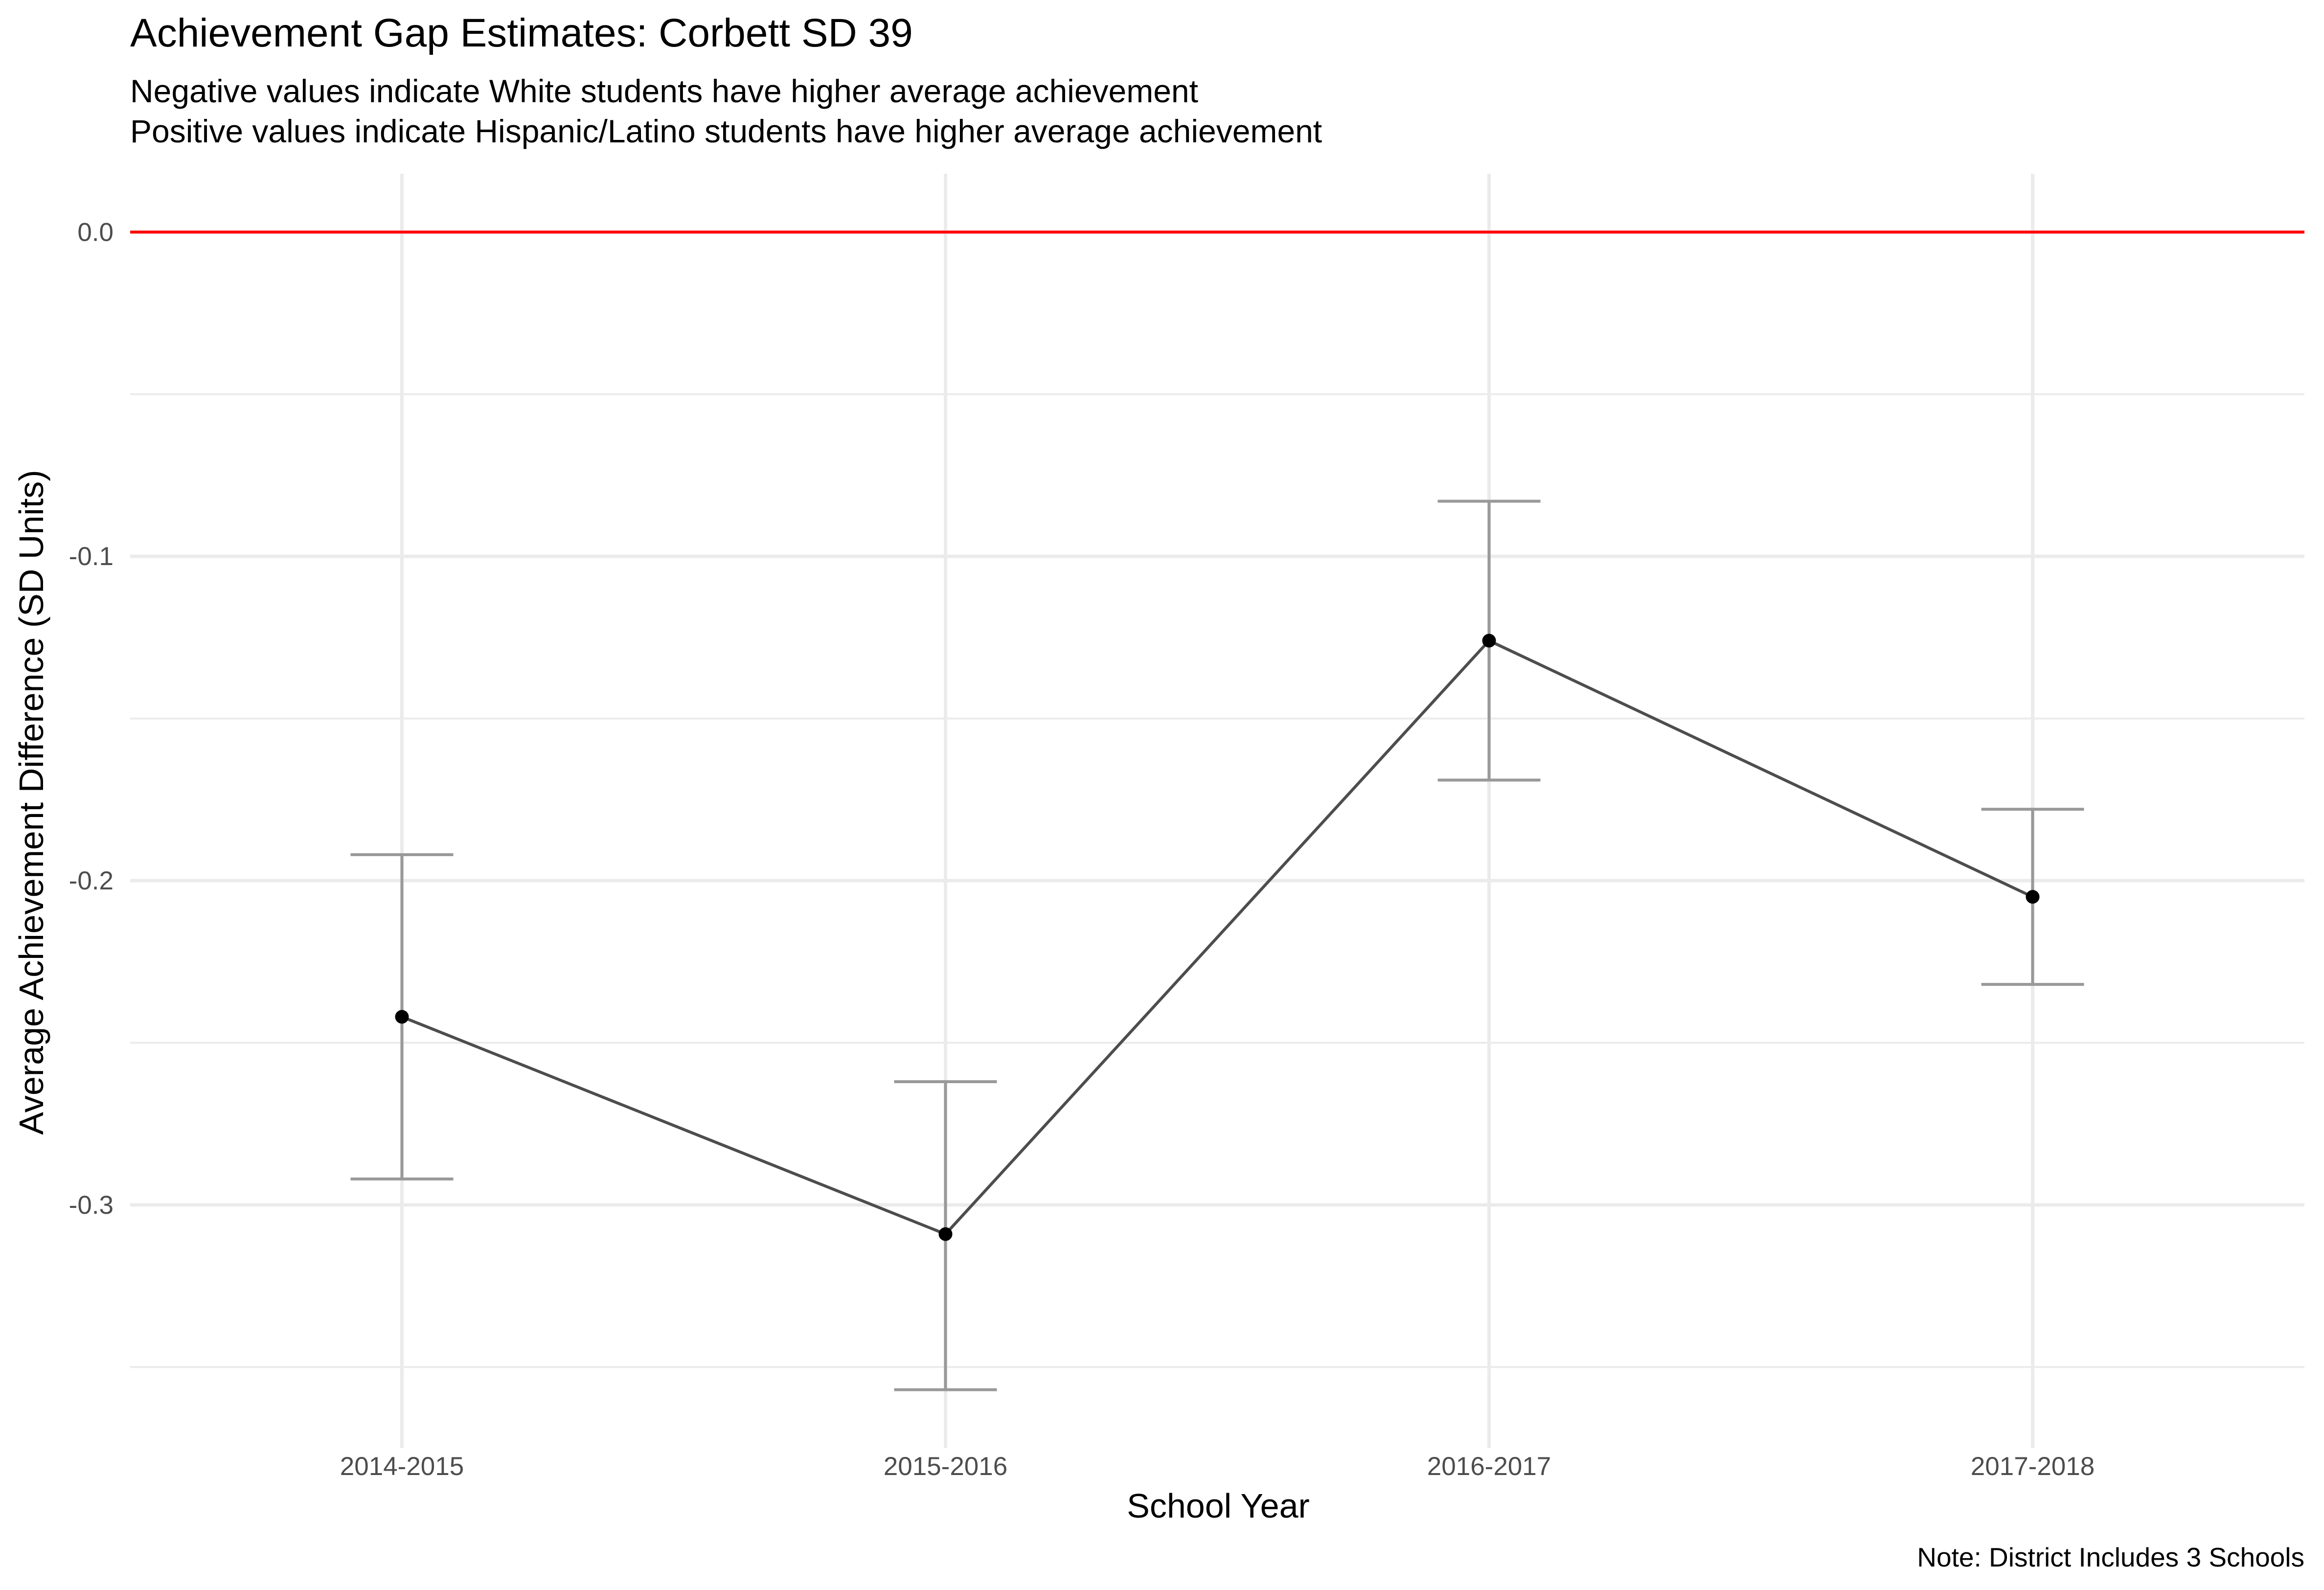  What do you see at coordinates (1219, 1506) in the screenshot?
I see `x-axis-title: School Year` at bounding box center [1219, 1506].